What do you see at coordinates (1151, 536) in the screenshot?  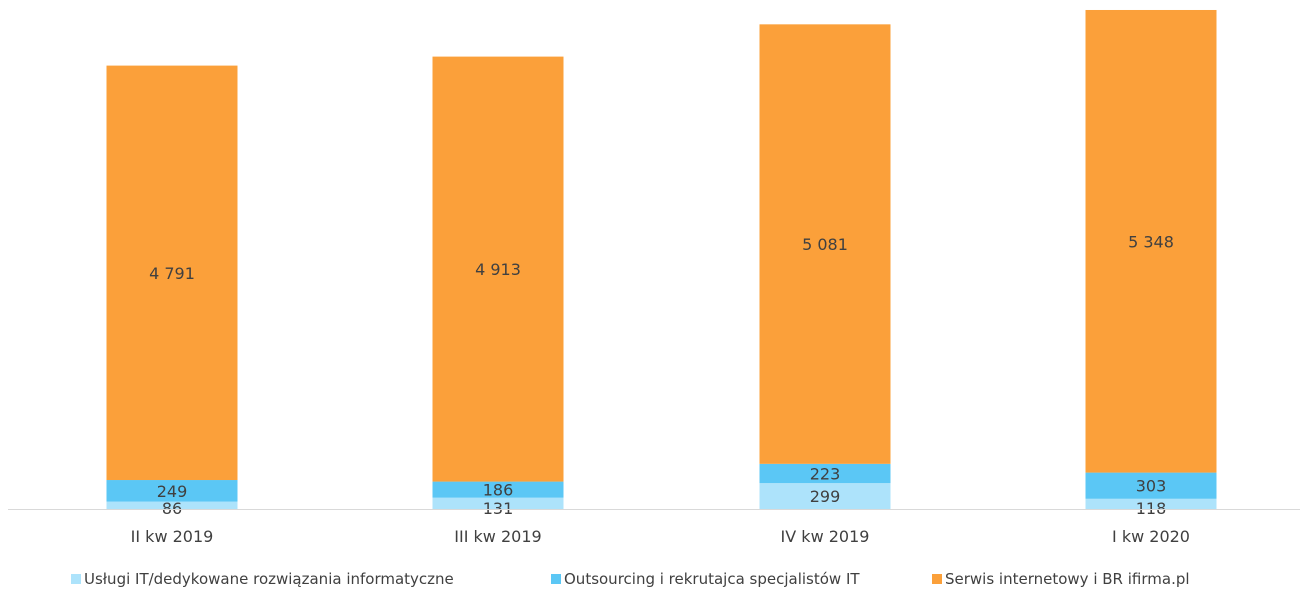 I see `x-tick-label-4: I kw 2020` at bounding box center [1151, 536].